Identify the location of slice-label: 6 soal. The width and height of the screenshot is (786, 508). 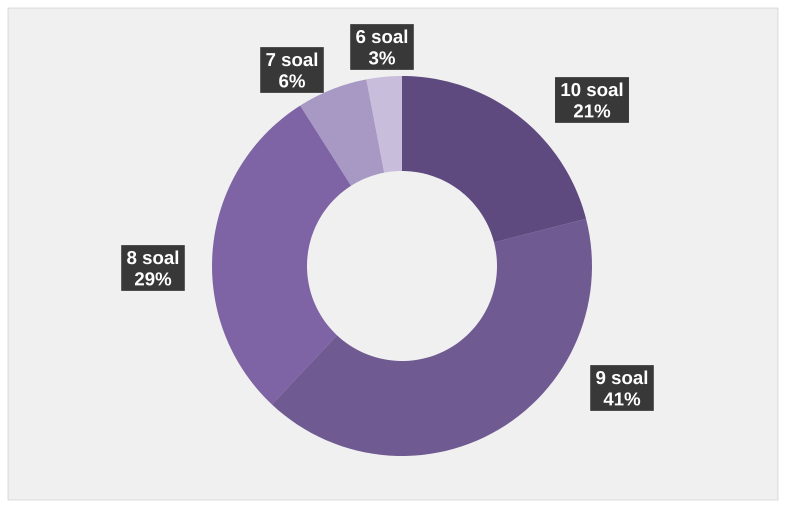
(382, 36).